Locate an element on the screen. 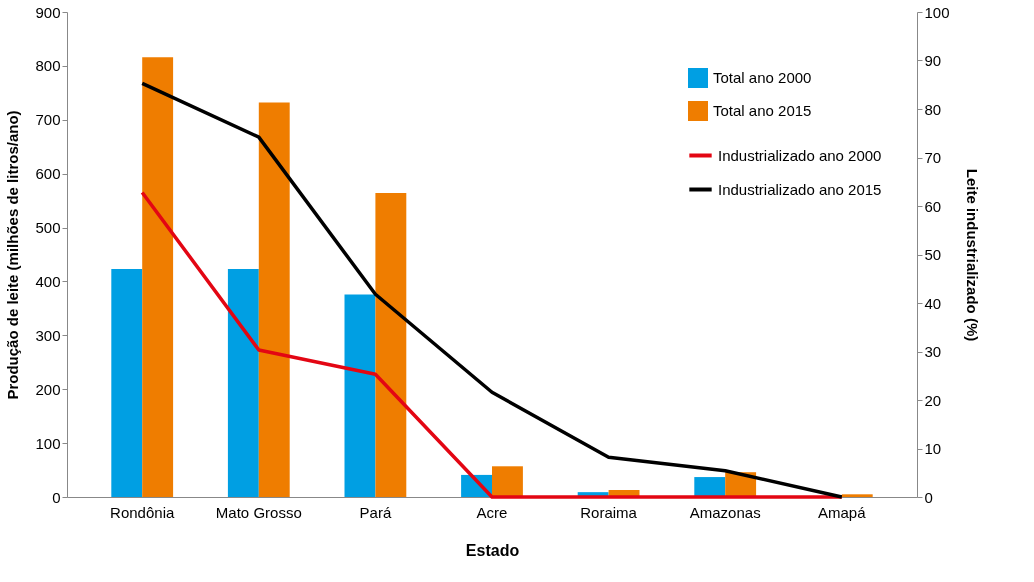  y2-tick-label: 80 is located at coordinates (933, 109).